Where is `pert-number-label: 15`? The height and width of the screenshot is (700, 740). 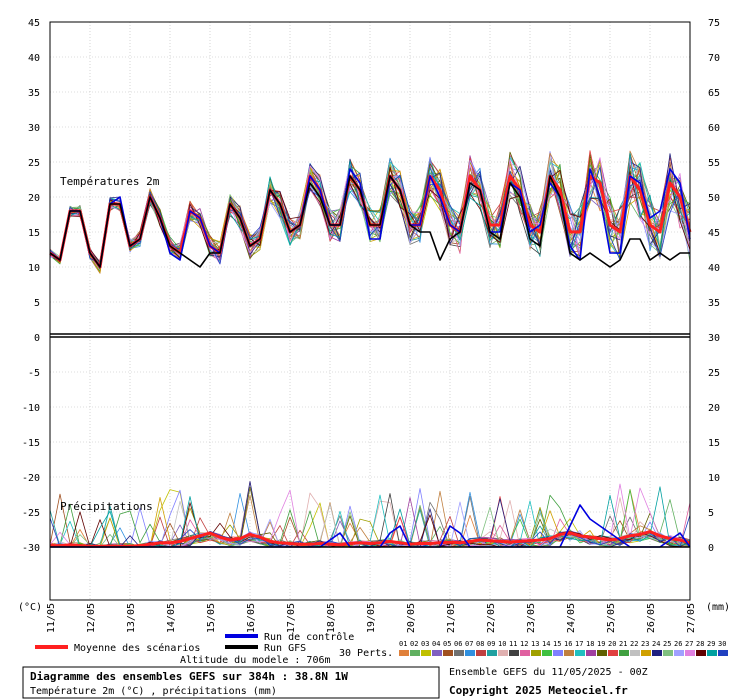 pert-number-label: 15 is located at coordinates (557, 644).